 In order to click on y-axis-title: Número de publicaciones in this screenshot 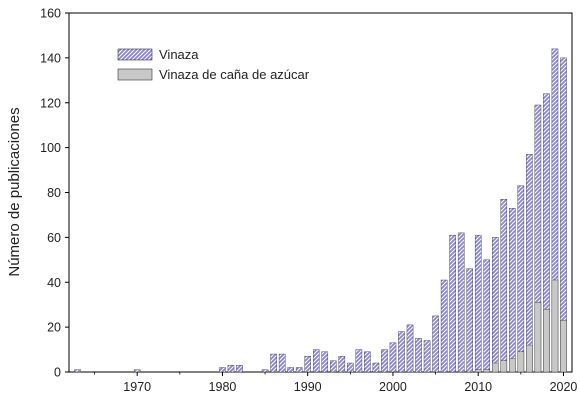, I will do `click(14, 191)`.